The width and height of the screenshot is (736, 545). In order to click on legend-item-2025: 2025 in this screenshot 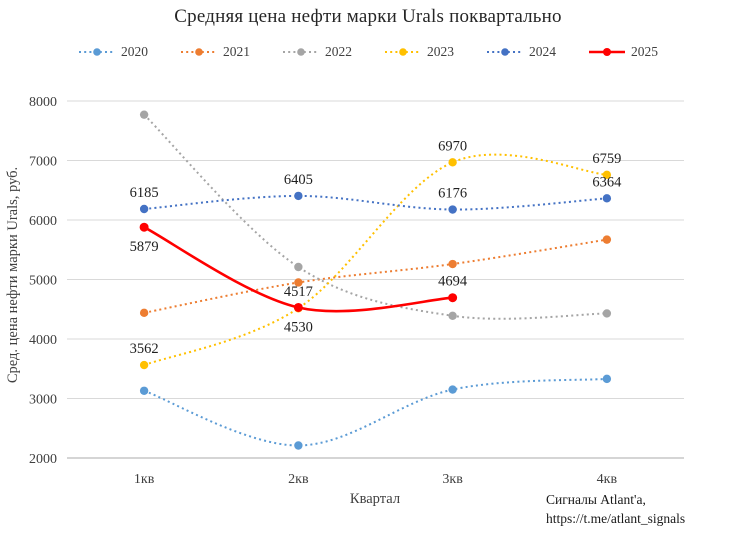, I will do `click(623, 52)`.